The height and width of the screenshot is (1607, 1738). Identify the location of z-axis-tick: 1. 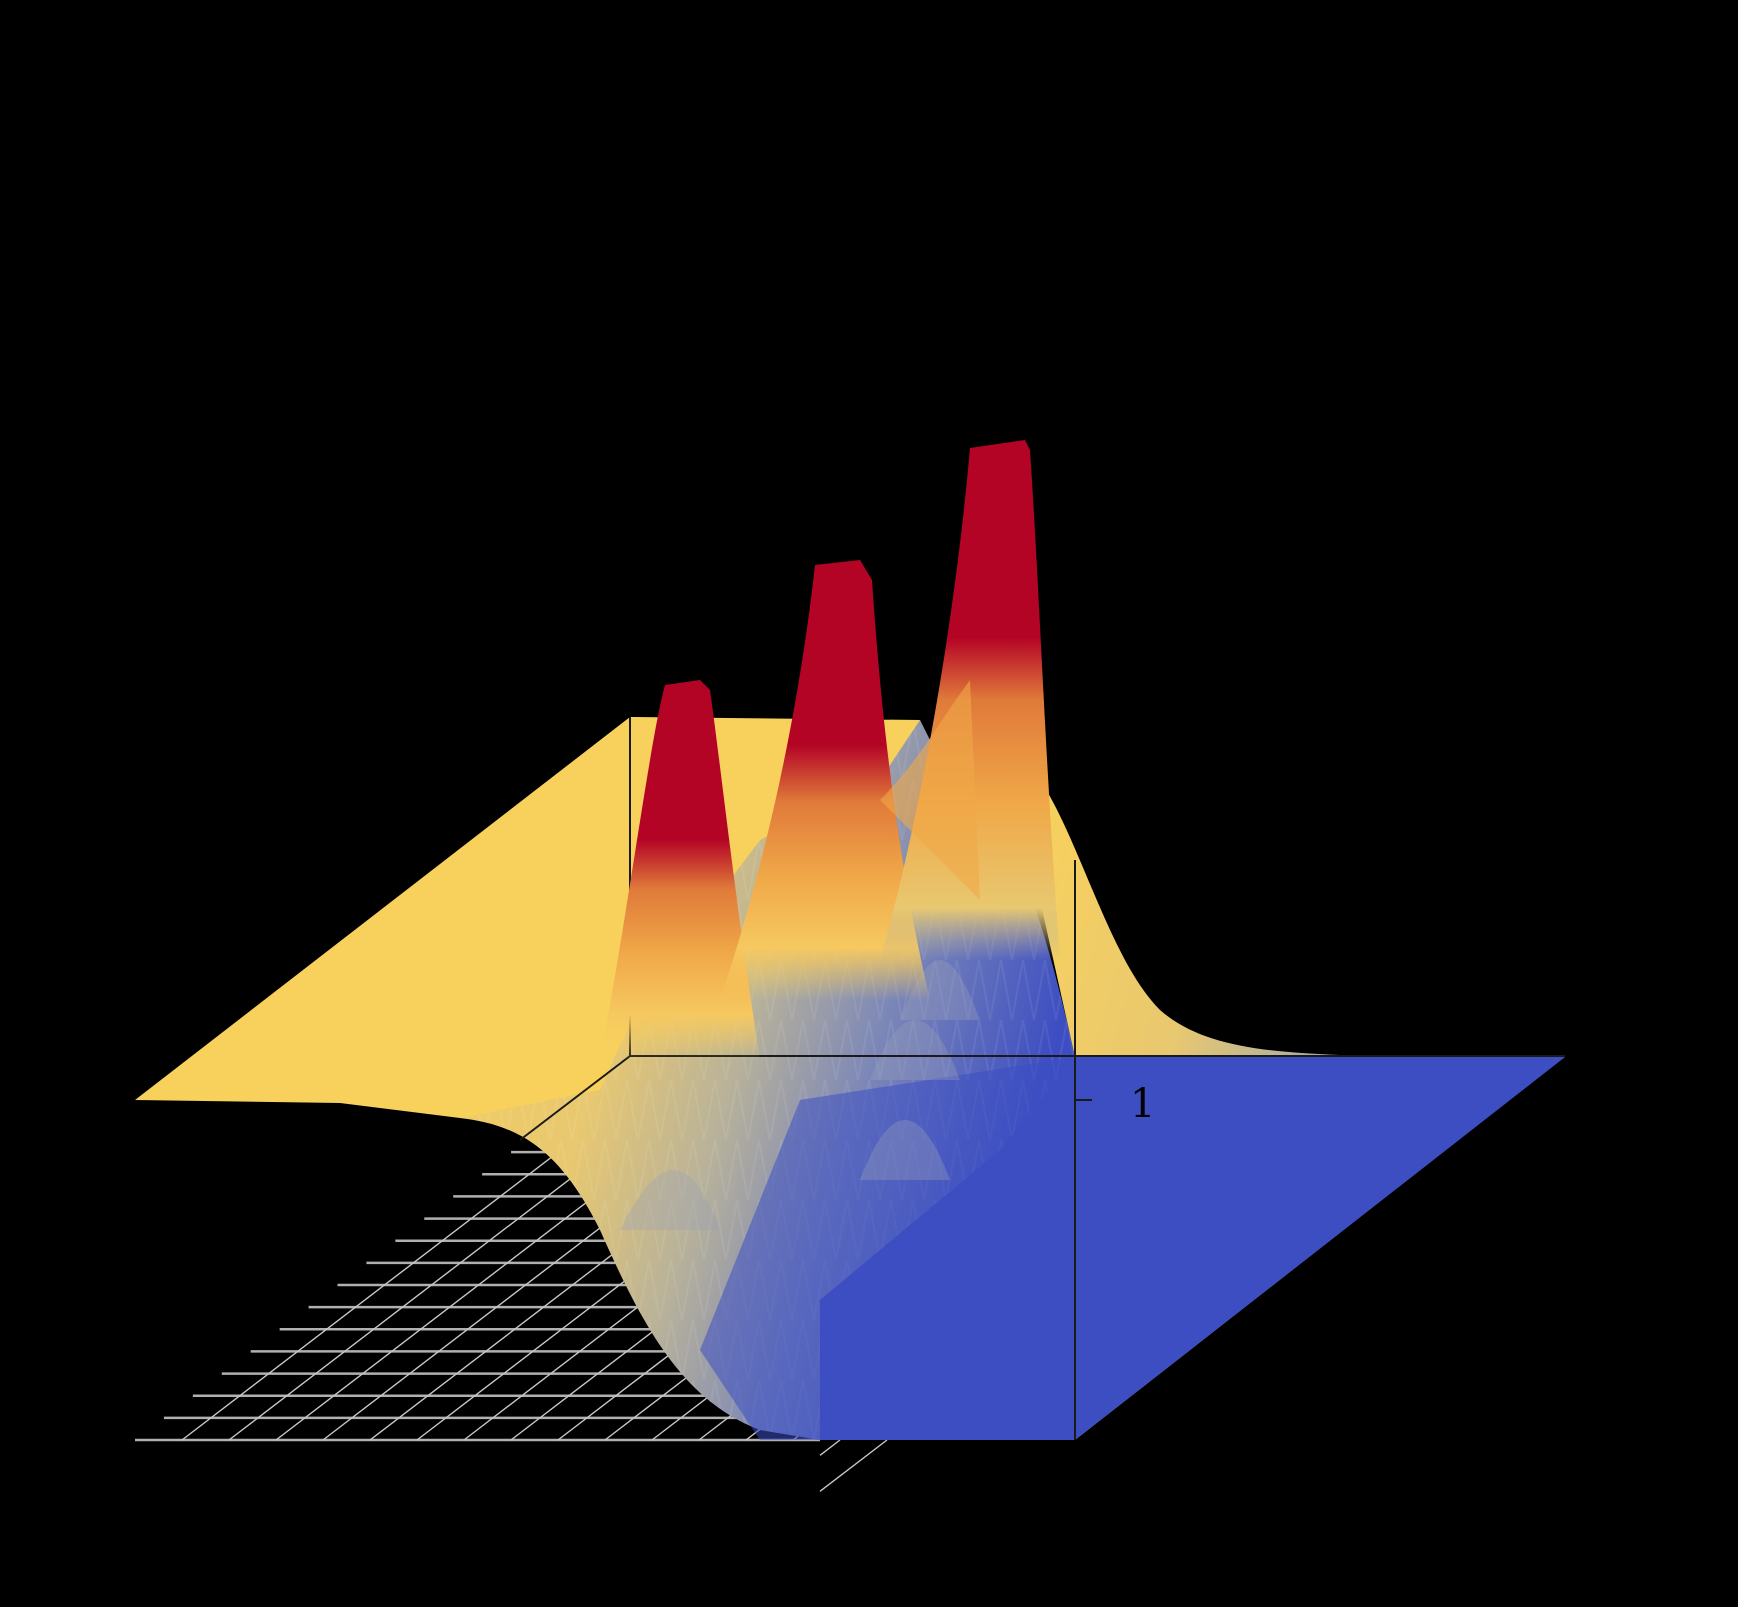
(1115, 1104).